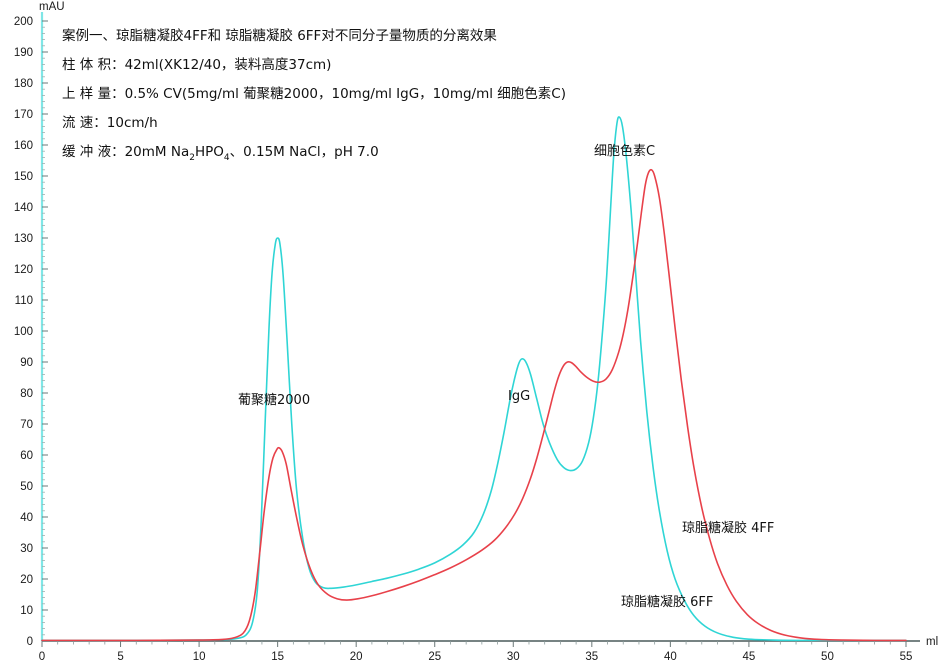 The height and width of the screenshot is (669, 949). What do you see at coordinates (274, 400) in the screenshot?
I see `chart-annotation-0: 葡聚糖2000` at bounding box center [274, 400].